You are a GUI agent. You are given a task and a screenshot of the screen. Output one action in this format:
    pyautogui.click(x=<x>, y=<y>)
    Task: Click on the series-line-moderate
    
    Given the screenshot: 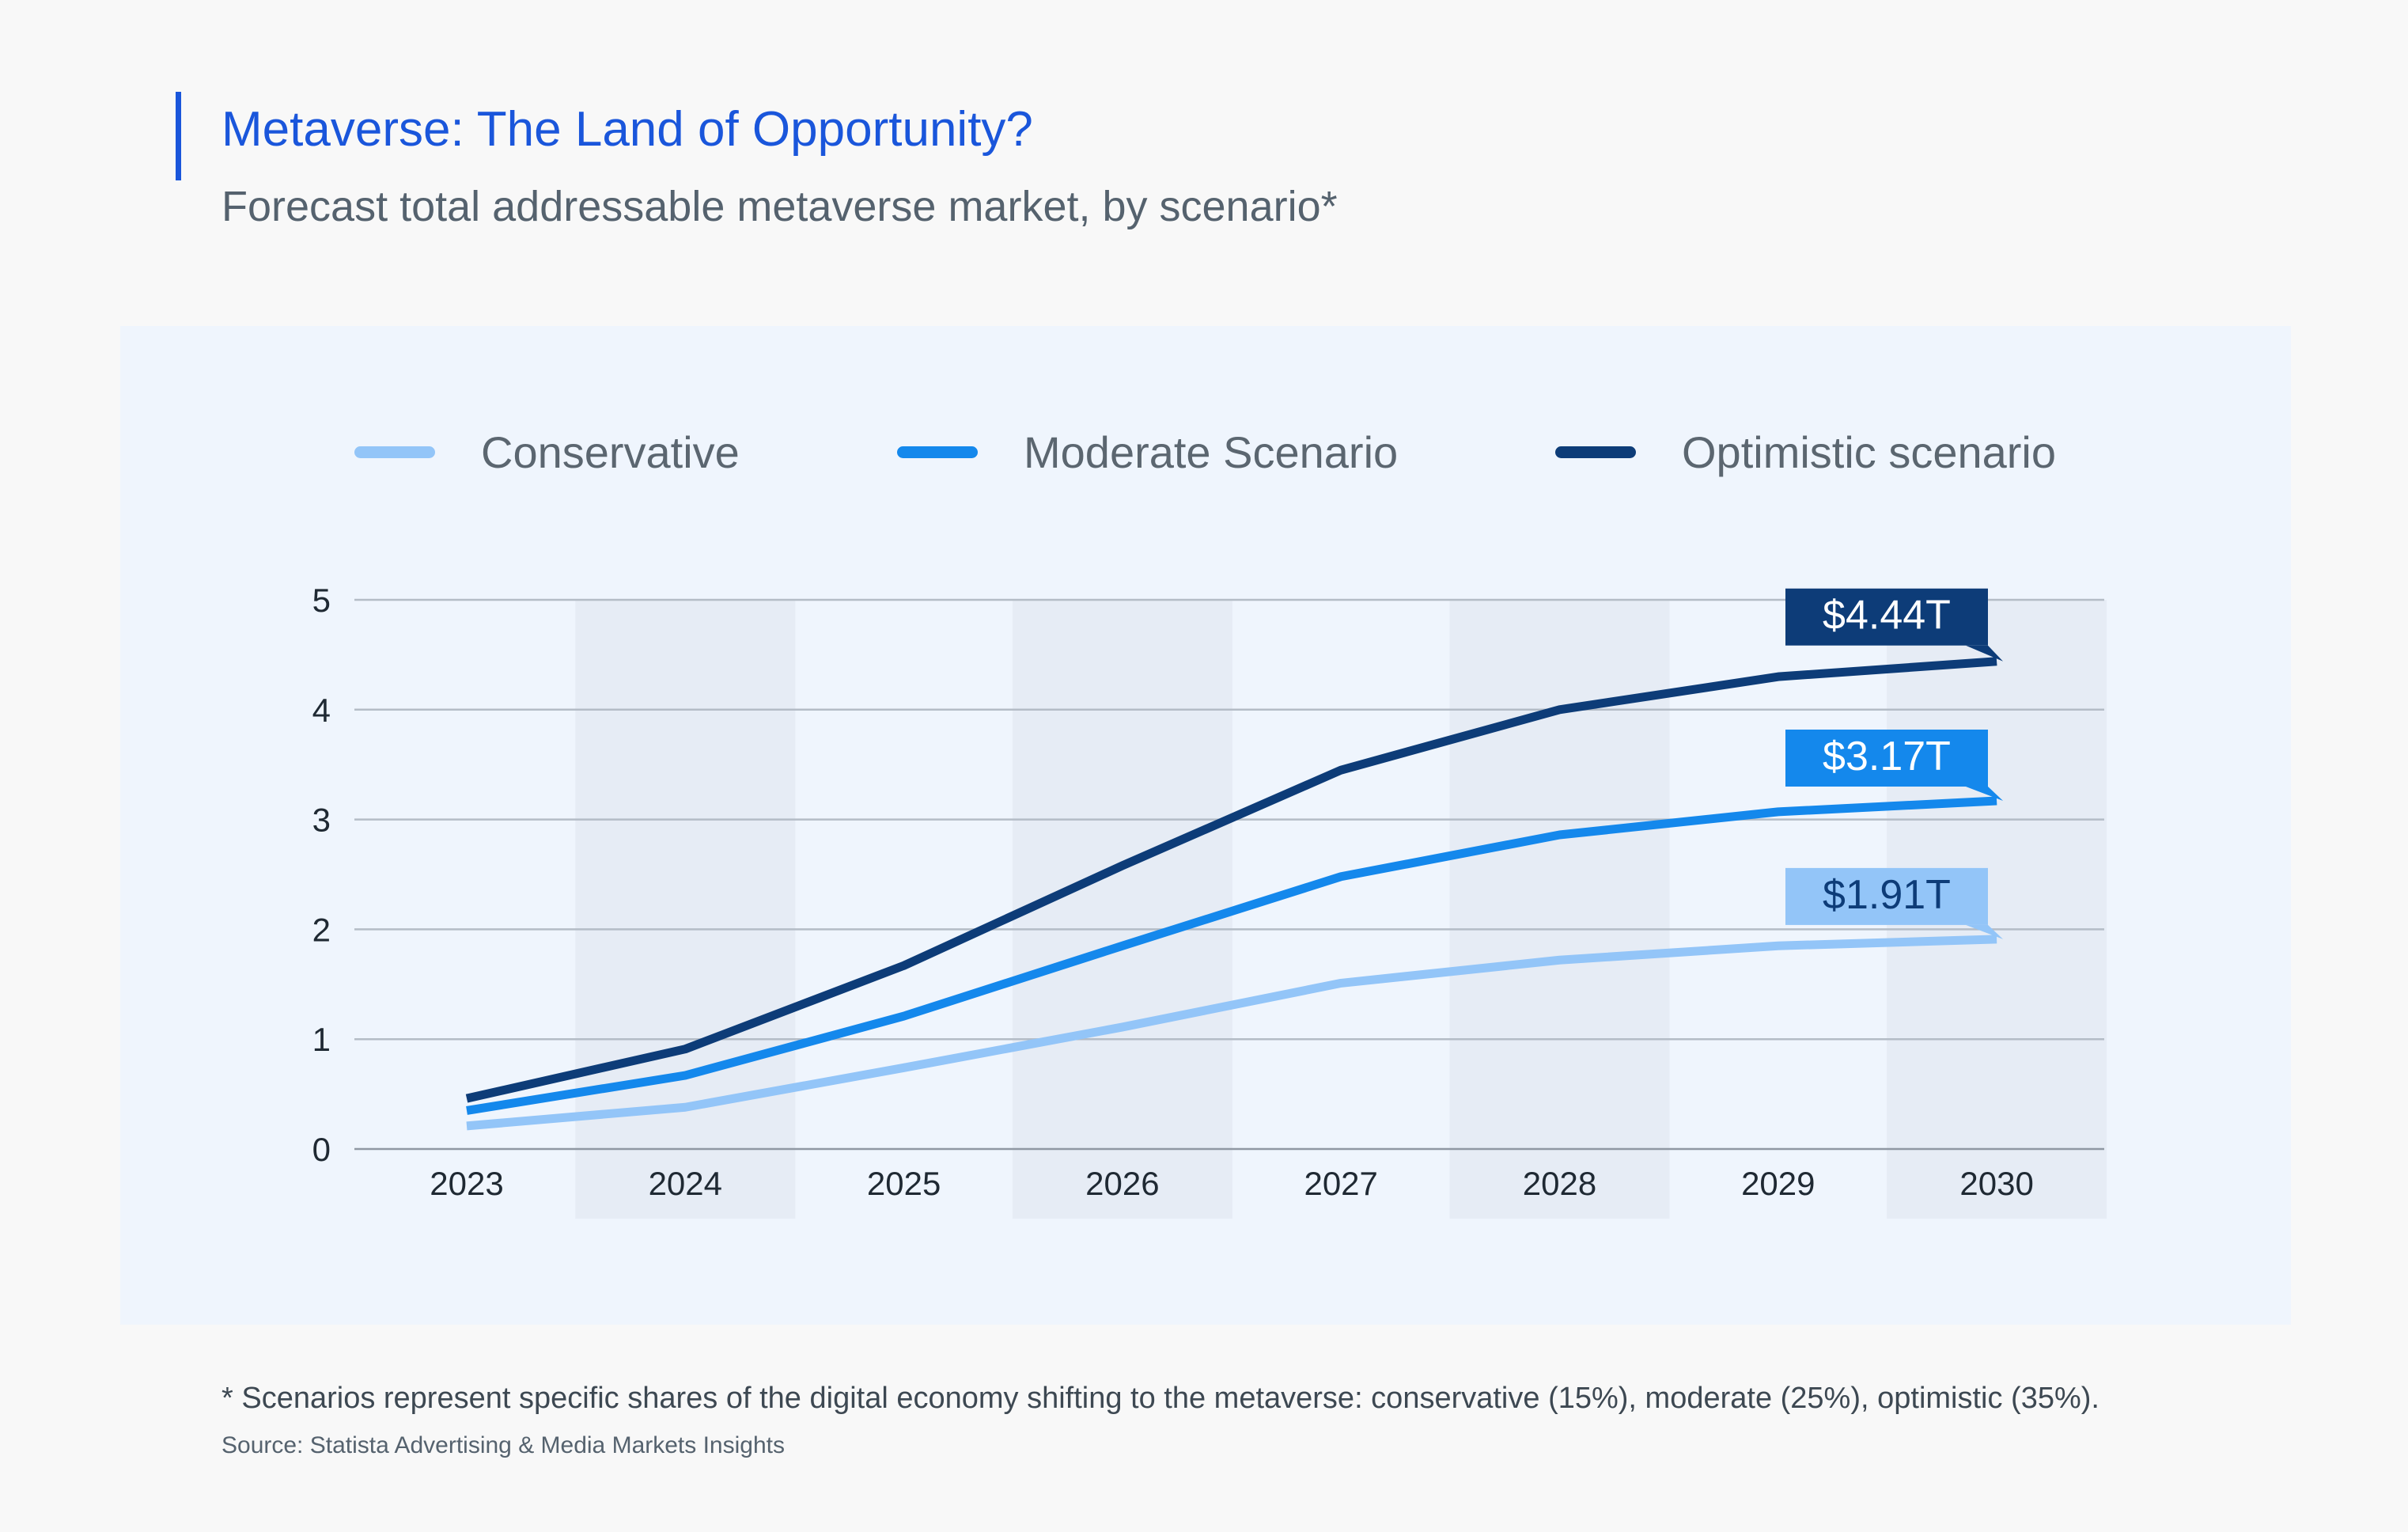 What is the action you would take?
    pyautogui.click(x=1231, y=955)
    